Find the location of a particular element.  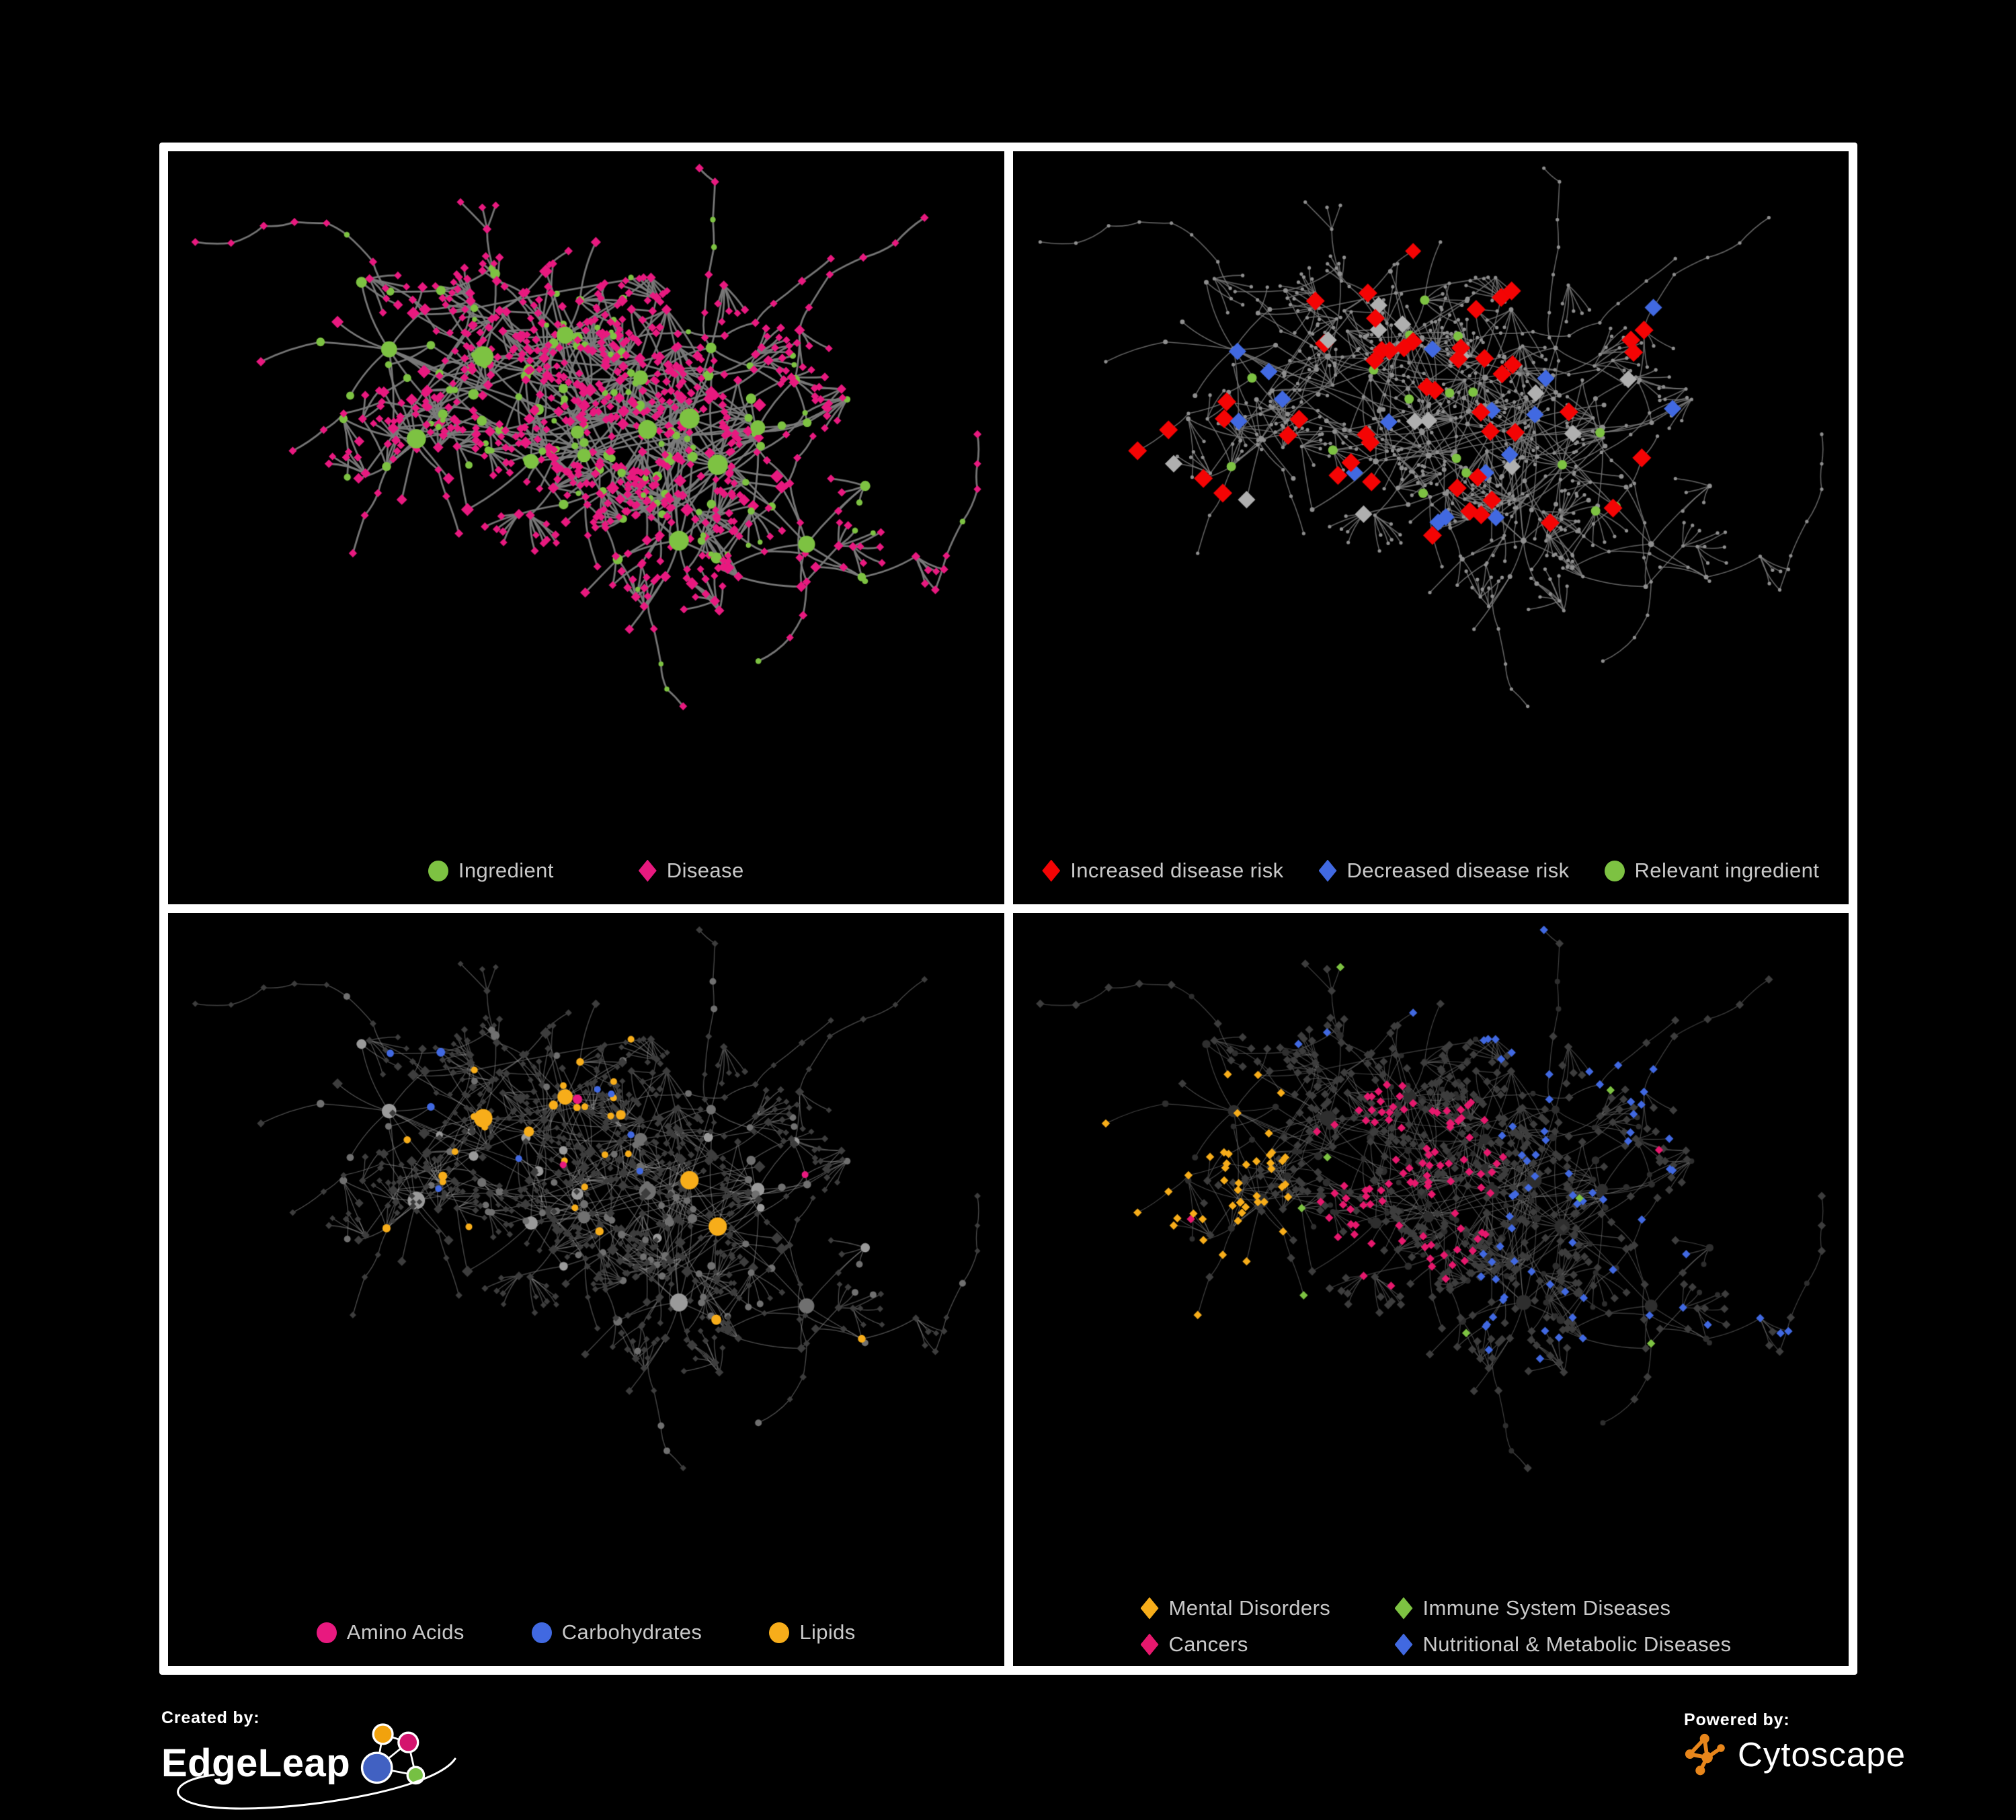

legend-item-nutritional-metabolic-diseases: Nutritional & Metabolic Diseases is located at coordinates (1563, 1644).